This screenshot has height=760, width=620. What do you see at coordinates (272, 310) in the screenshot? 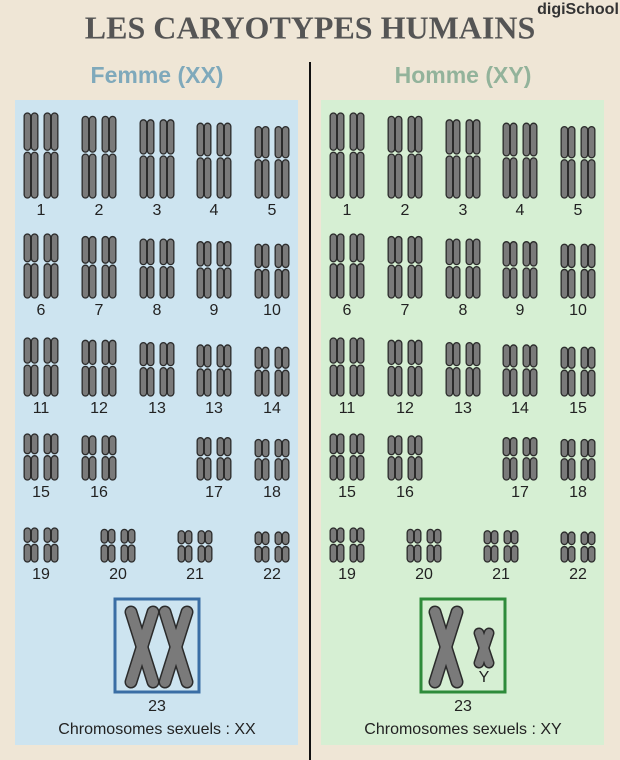
I see `chromosome-number: 10` at bounding box center [272, 310].